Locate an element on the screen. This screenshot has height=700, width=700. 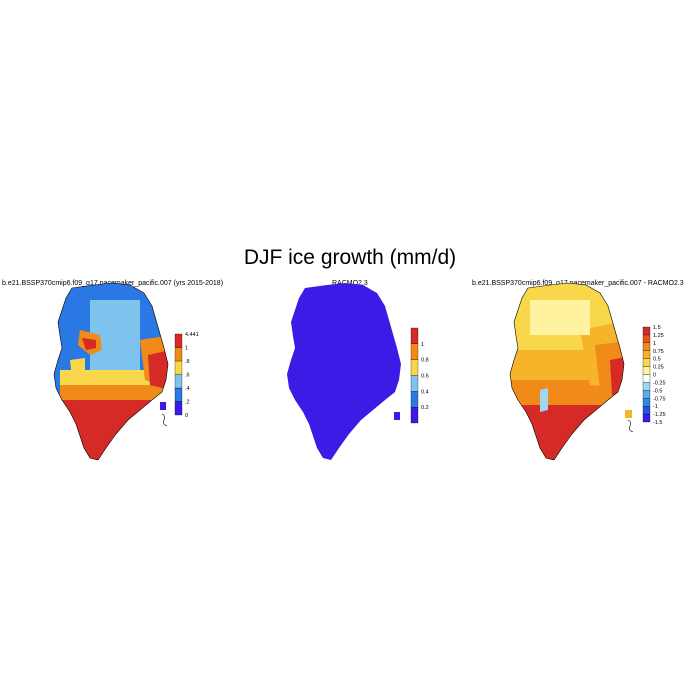
panel-title-racmo: RACMO2.3 is located at coordinates (350, 283).